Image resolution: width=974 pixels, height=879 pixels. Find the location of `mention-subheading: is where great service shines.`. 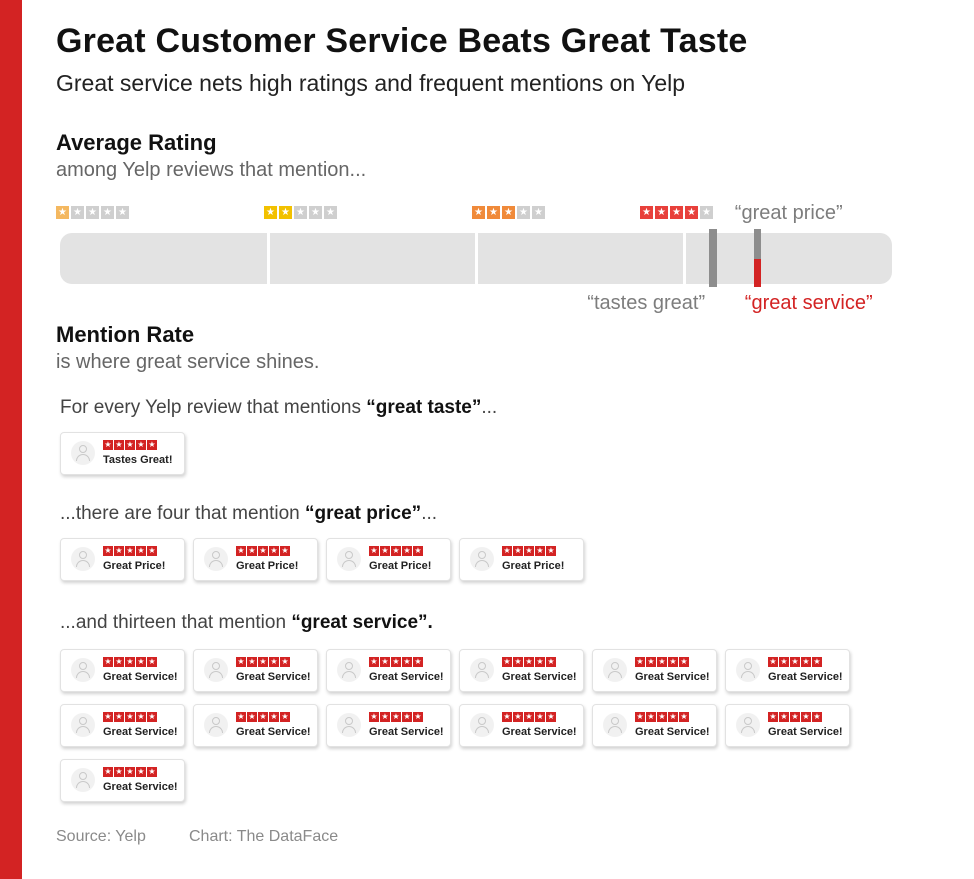

mention-subheading: is where great service shines. is located at coordinates (188, 362).